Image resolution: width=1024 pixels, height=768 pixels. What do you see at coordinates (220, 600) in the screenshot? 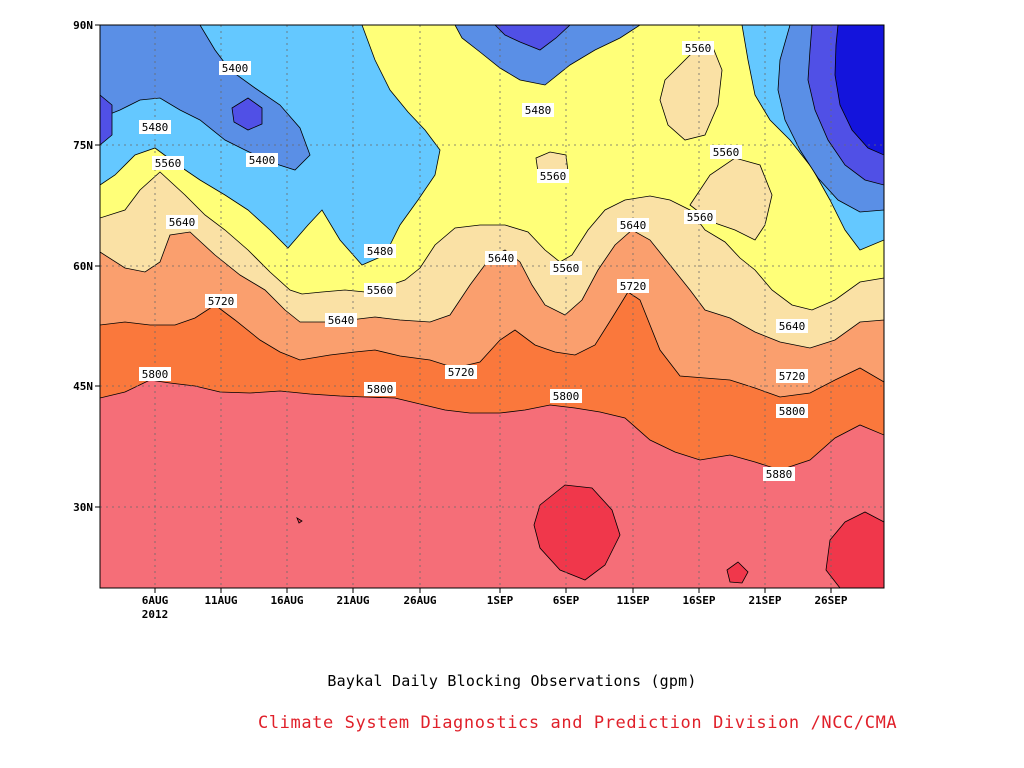
I see `x-tick-label: 11AUG` at bounding box center [220, 600].